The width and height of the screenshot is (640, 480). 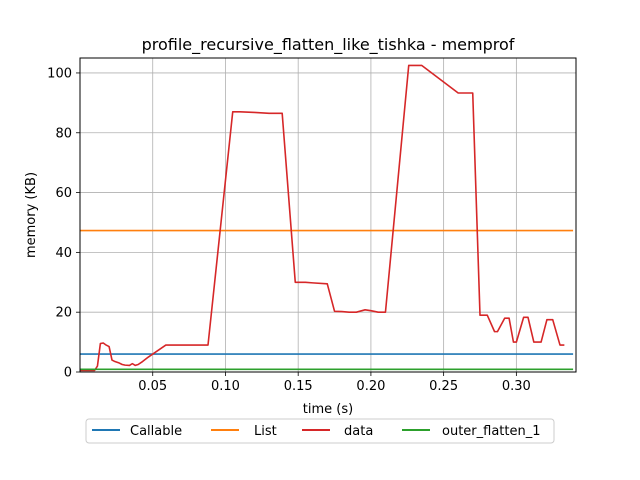 I want to click on x-tick-label: 0.15, so click(x=298, y=386).